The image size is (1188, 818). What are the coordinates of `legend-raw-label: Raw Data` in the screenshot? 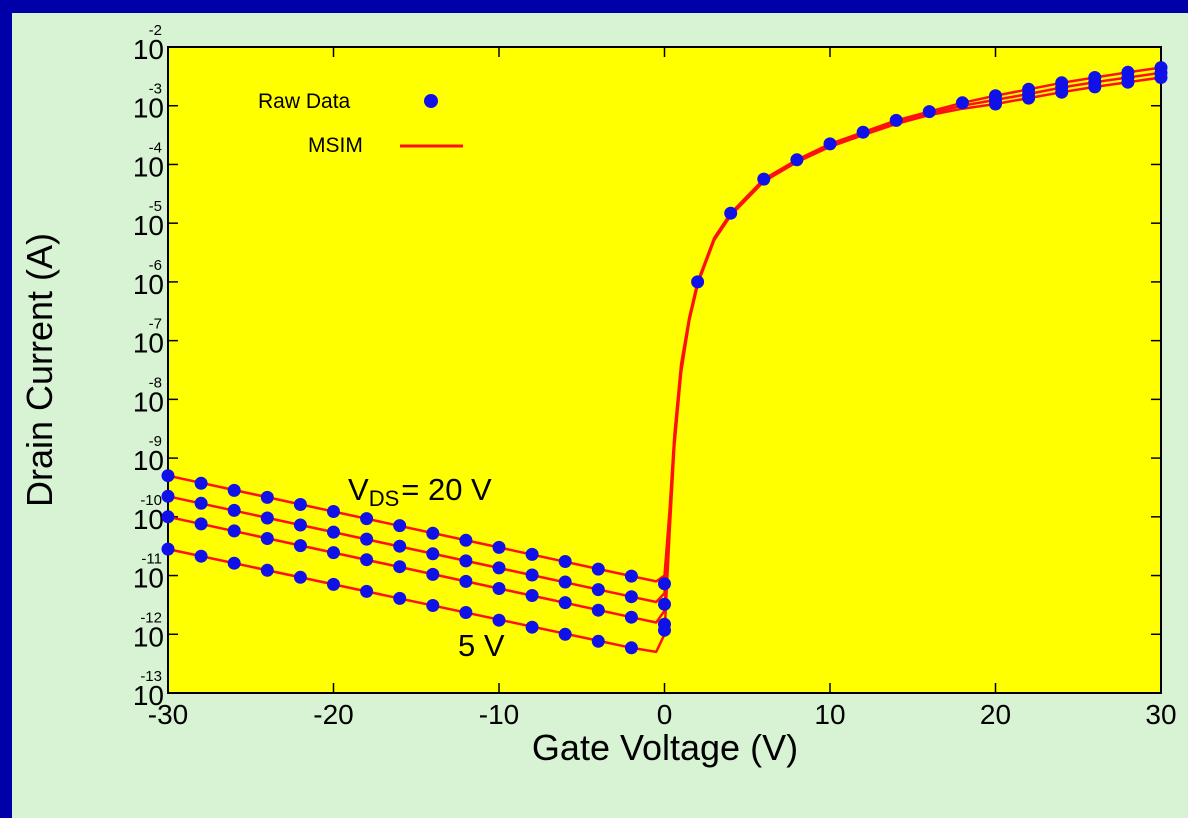 It's located at (304, 101).